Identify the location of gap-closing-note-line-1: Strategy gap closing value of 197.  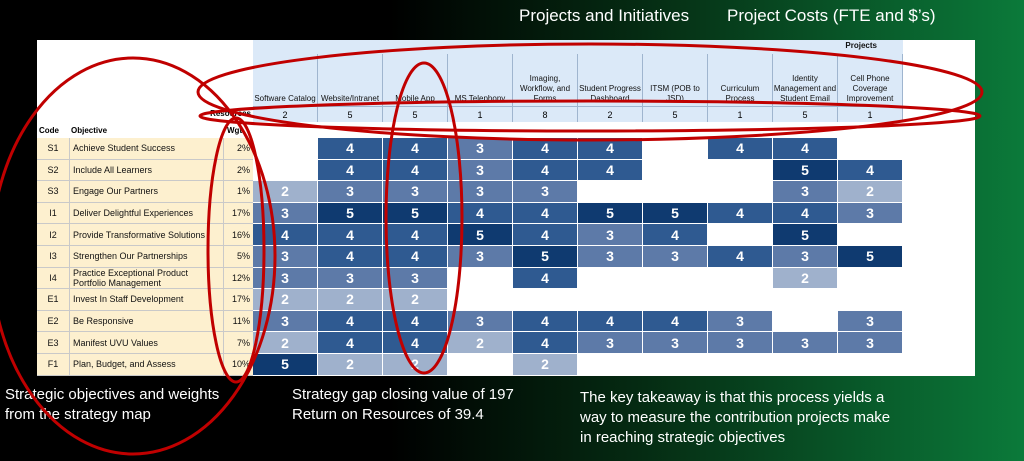
(403, 394).